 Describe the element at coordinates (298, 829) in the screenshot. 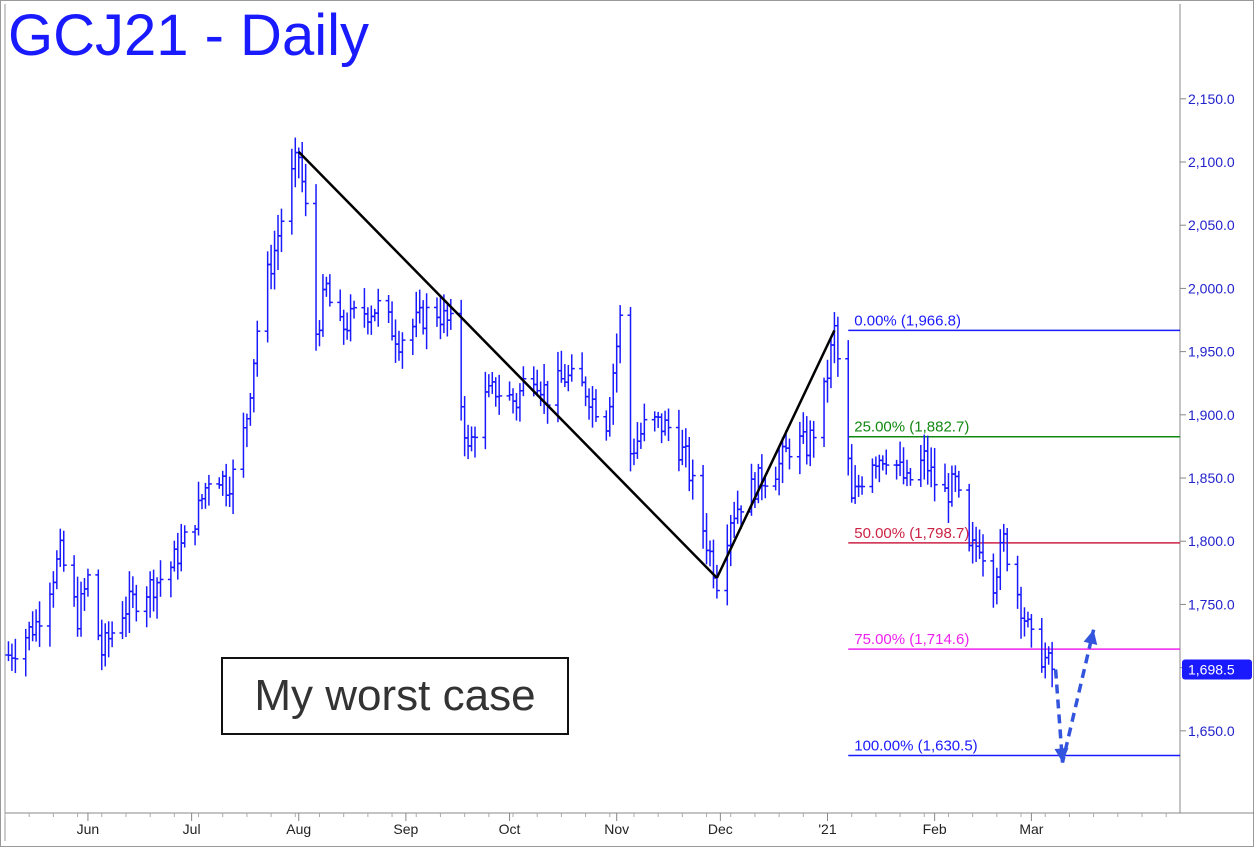

I see `x-tick-label: Aug` at that location.